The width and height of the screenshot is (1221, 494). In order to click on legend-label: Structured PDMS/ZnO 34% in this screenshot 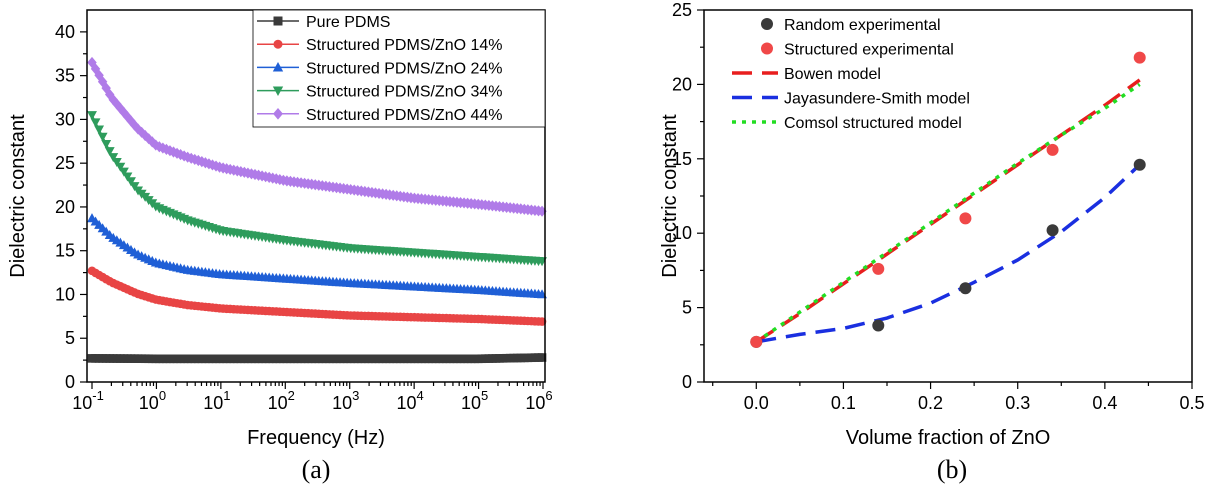, I will do `click(404, 92)`.